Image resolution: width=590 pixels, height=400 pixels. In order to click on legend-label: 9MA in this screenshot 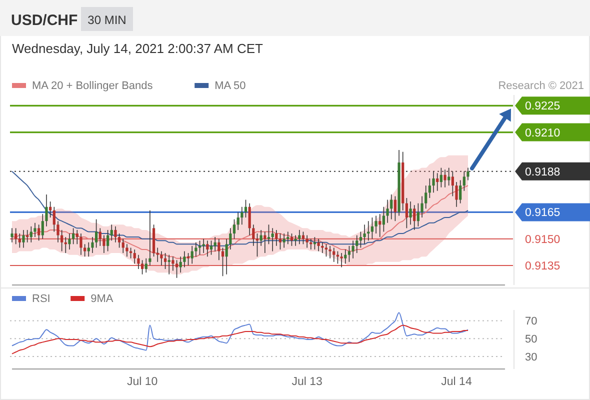, I will do `click(102, 299)`.